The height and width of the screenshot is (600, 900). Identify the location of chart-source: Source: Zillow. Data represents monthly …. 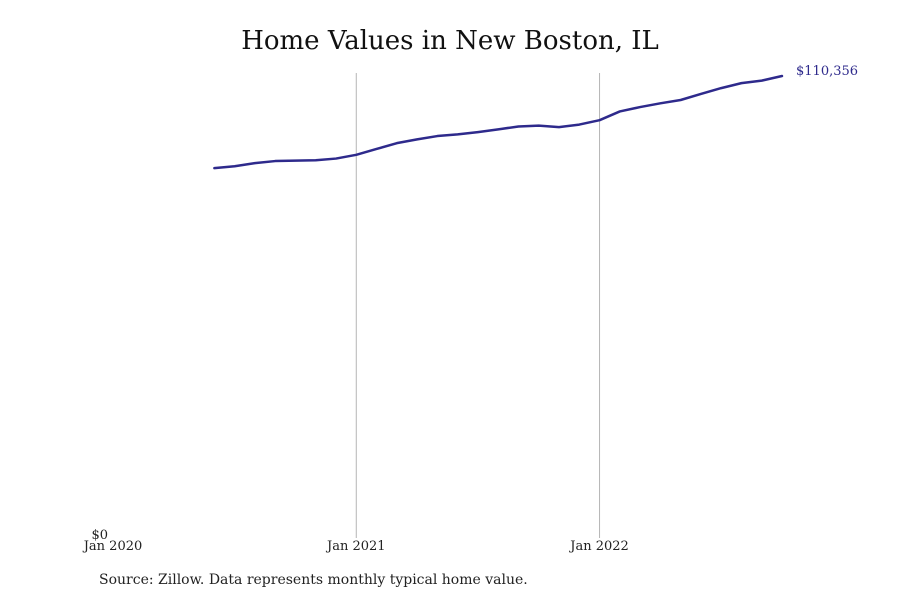
(313, 580).